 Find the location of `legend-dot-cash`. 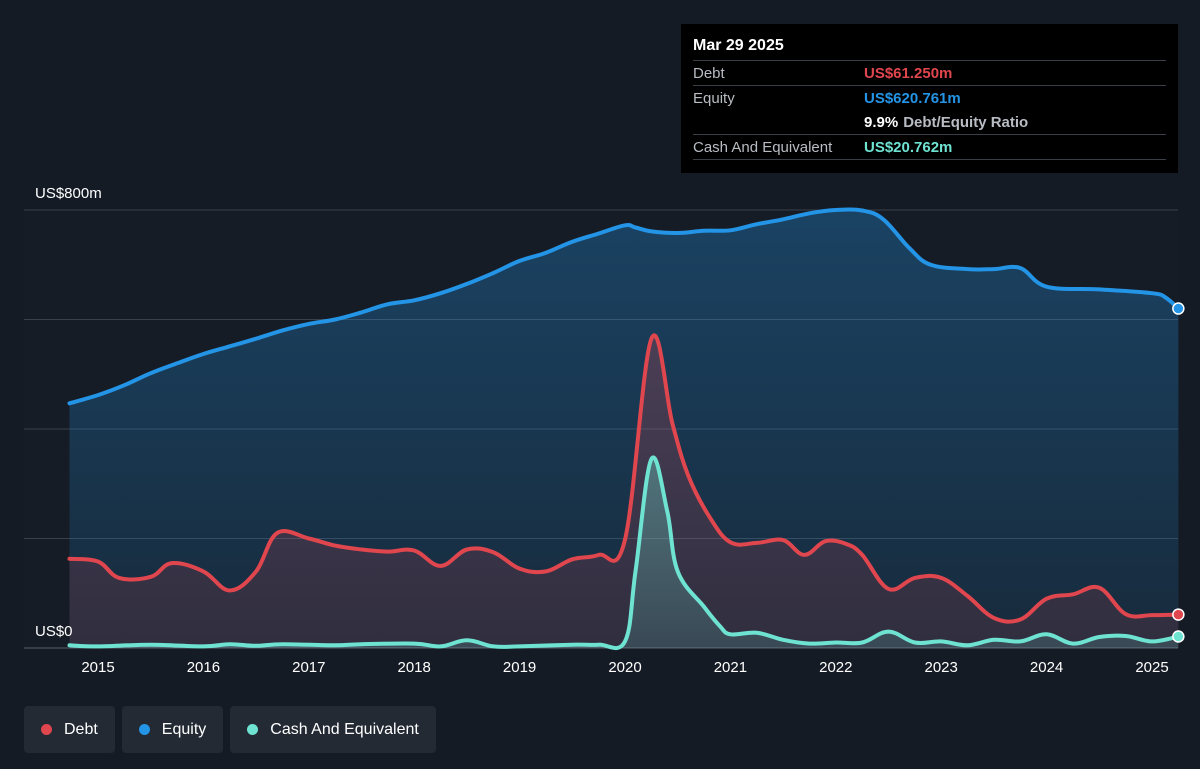

legend-dot-cash is located at coordinates (253, 729).